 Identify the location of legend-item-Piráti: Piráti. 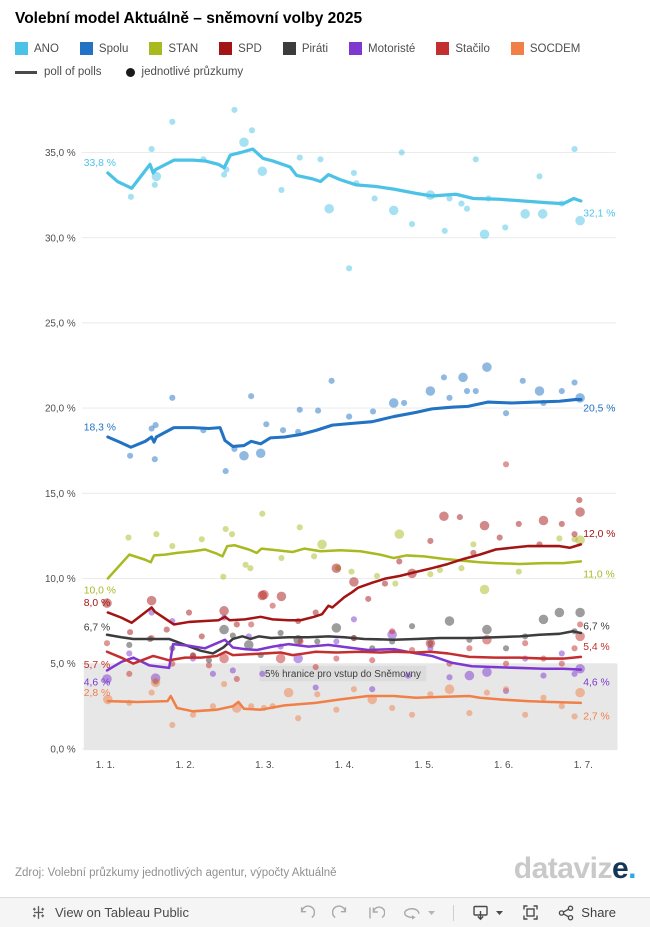
(305, 48).